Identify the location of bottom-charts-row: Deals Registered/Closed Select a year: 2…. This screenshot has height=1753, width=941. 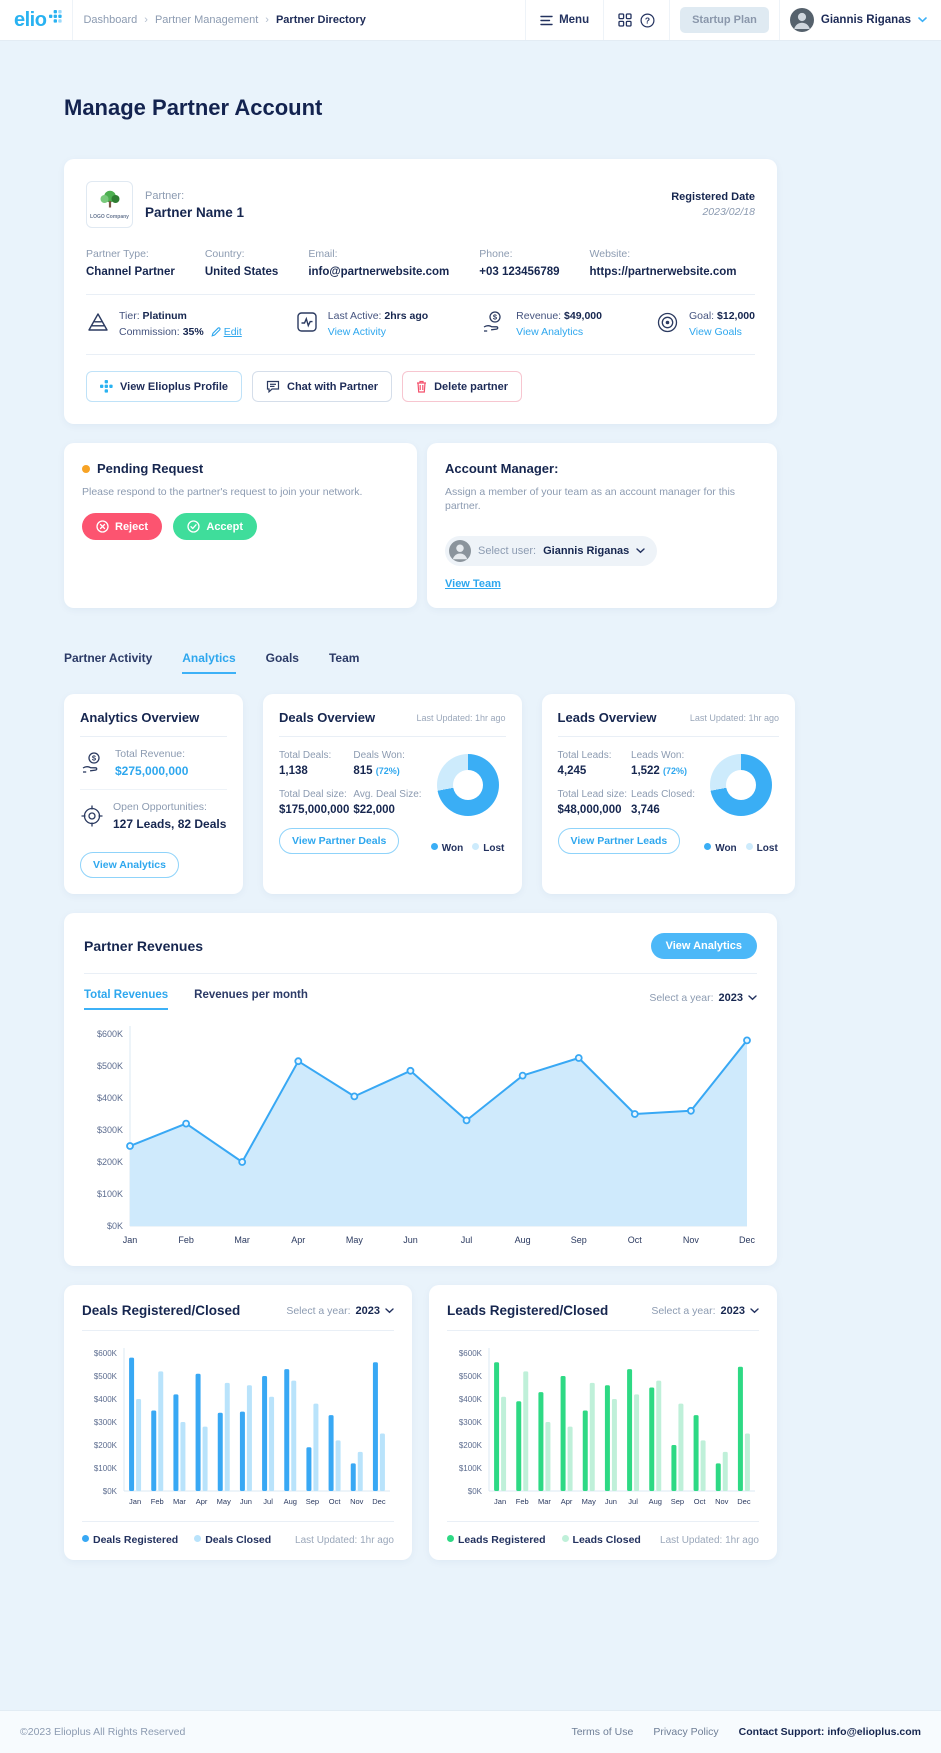
(420, 1423).